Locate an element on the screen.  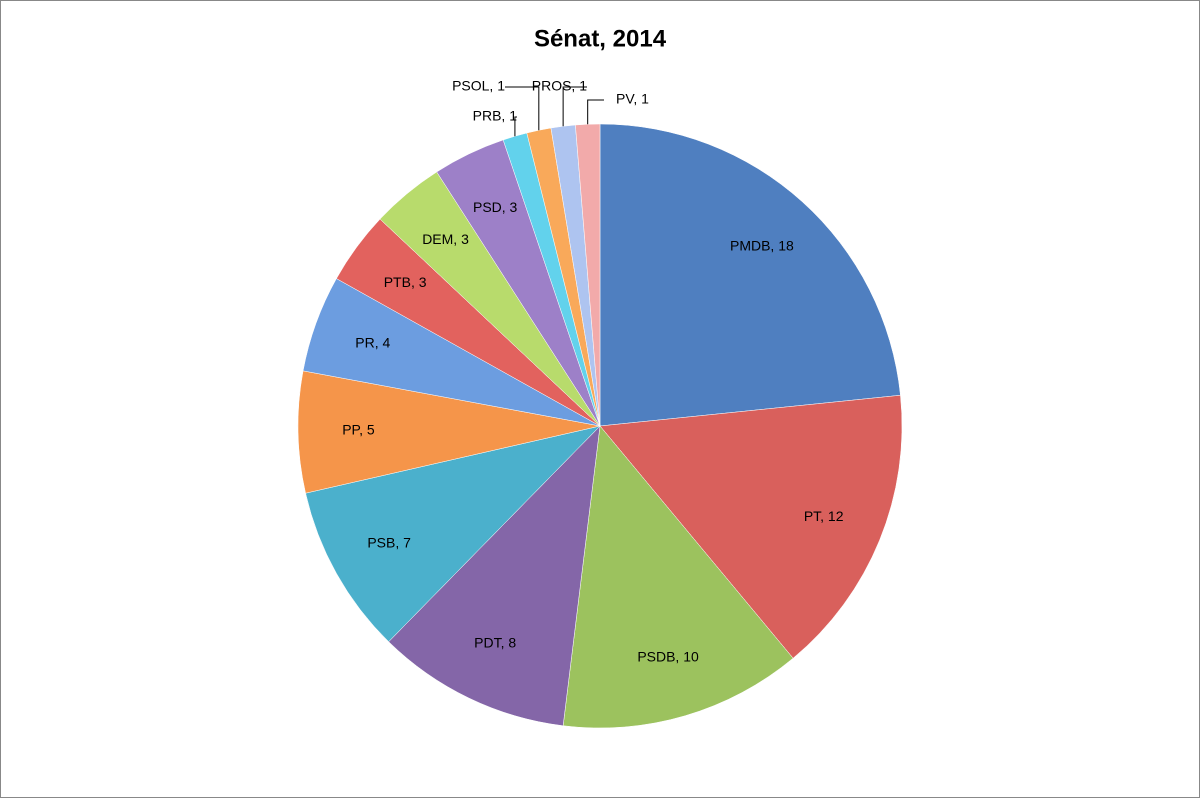
data-label: PDT, 8 is located at coordinates (495, 642).